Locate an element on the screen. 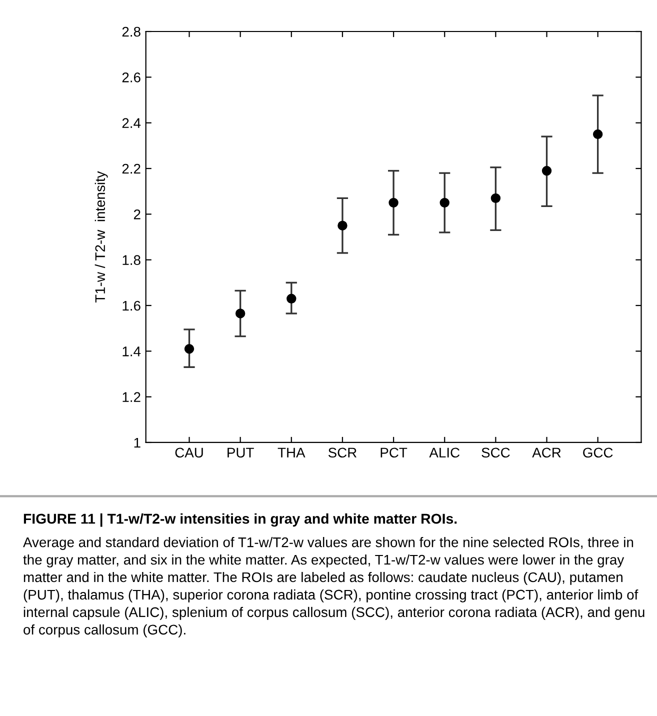 This screenshot has height=716, width=657. y-tick-label: 2.8 is located at coordinates (131, 31).